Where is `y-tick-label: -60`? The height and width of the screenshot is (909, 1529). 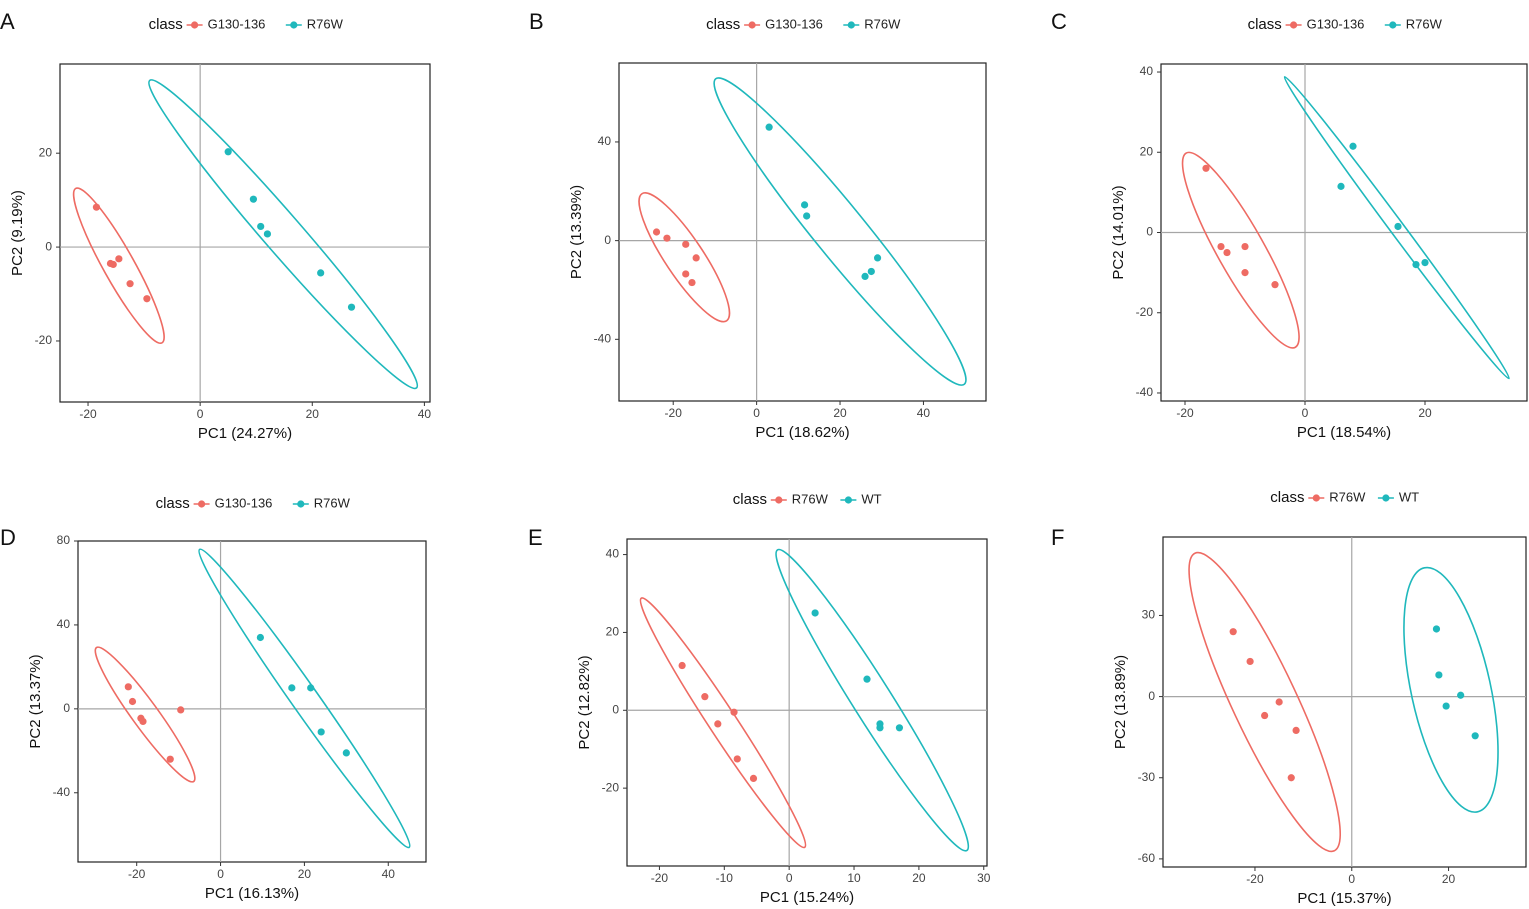
y-tick-label: -60 is located at coordinates (1147, 858).